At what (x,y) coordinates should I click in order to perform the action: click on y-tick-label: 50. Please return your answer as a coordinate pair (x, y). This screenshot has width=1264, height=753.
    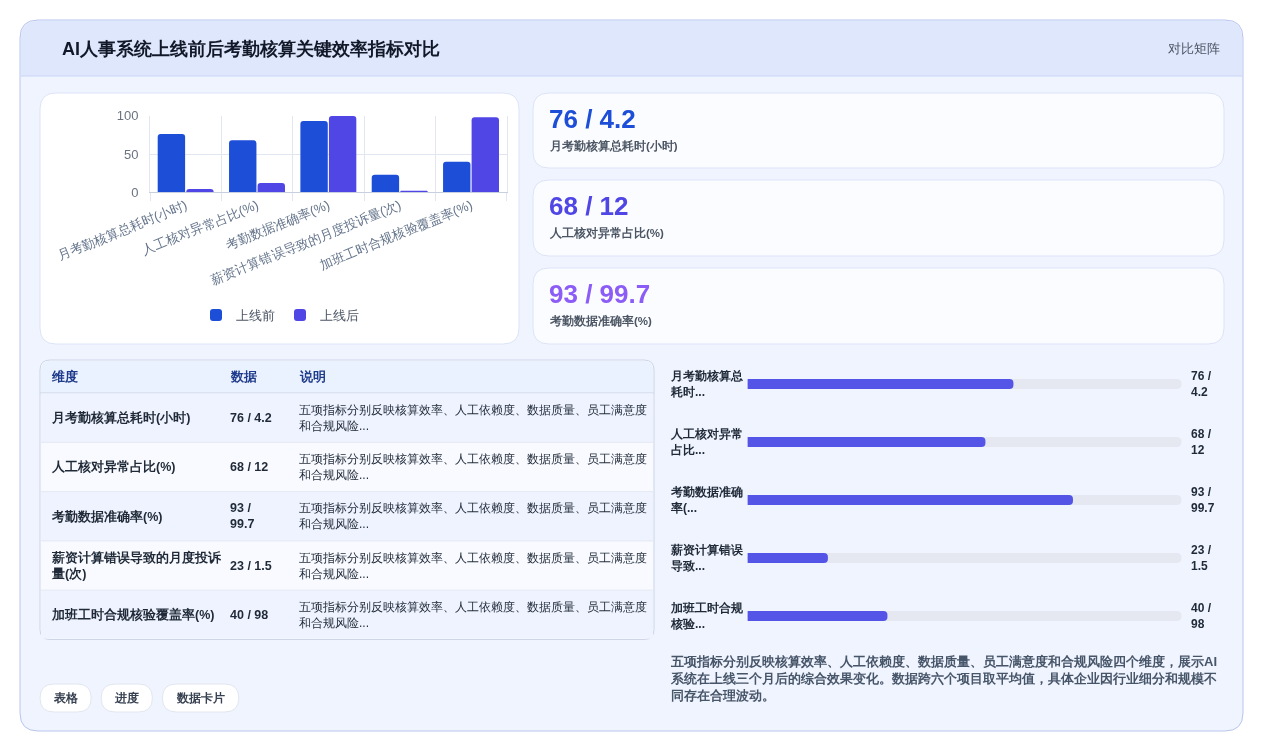
    Looking at the image, I should click on (131, 154).